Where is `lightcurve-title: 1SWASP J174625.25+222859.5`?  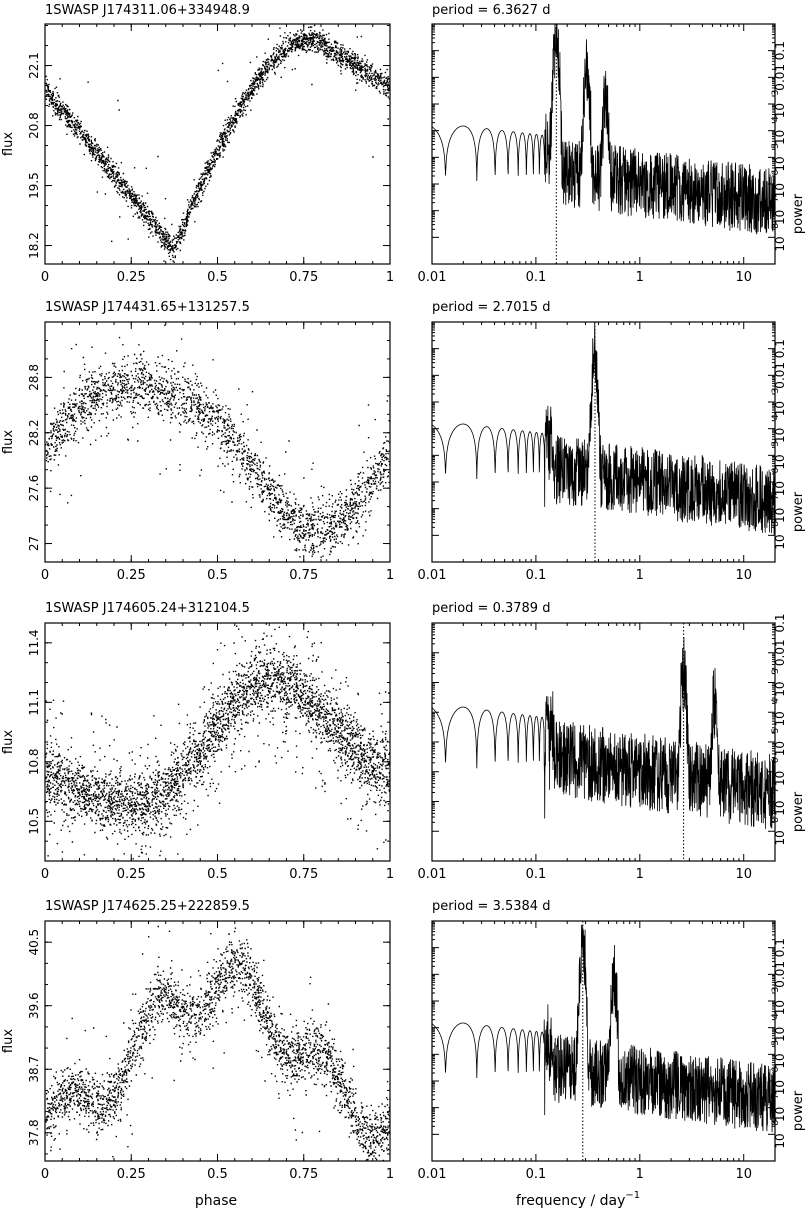
lightcurve-title: 1SWASP J174625.25+222859.5 is located at coordinates (147, 906).